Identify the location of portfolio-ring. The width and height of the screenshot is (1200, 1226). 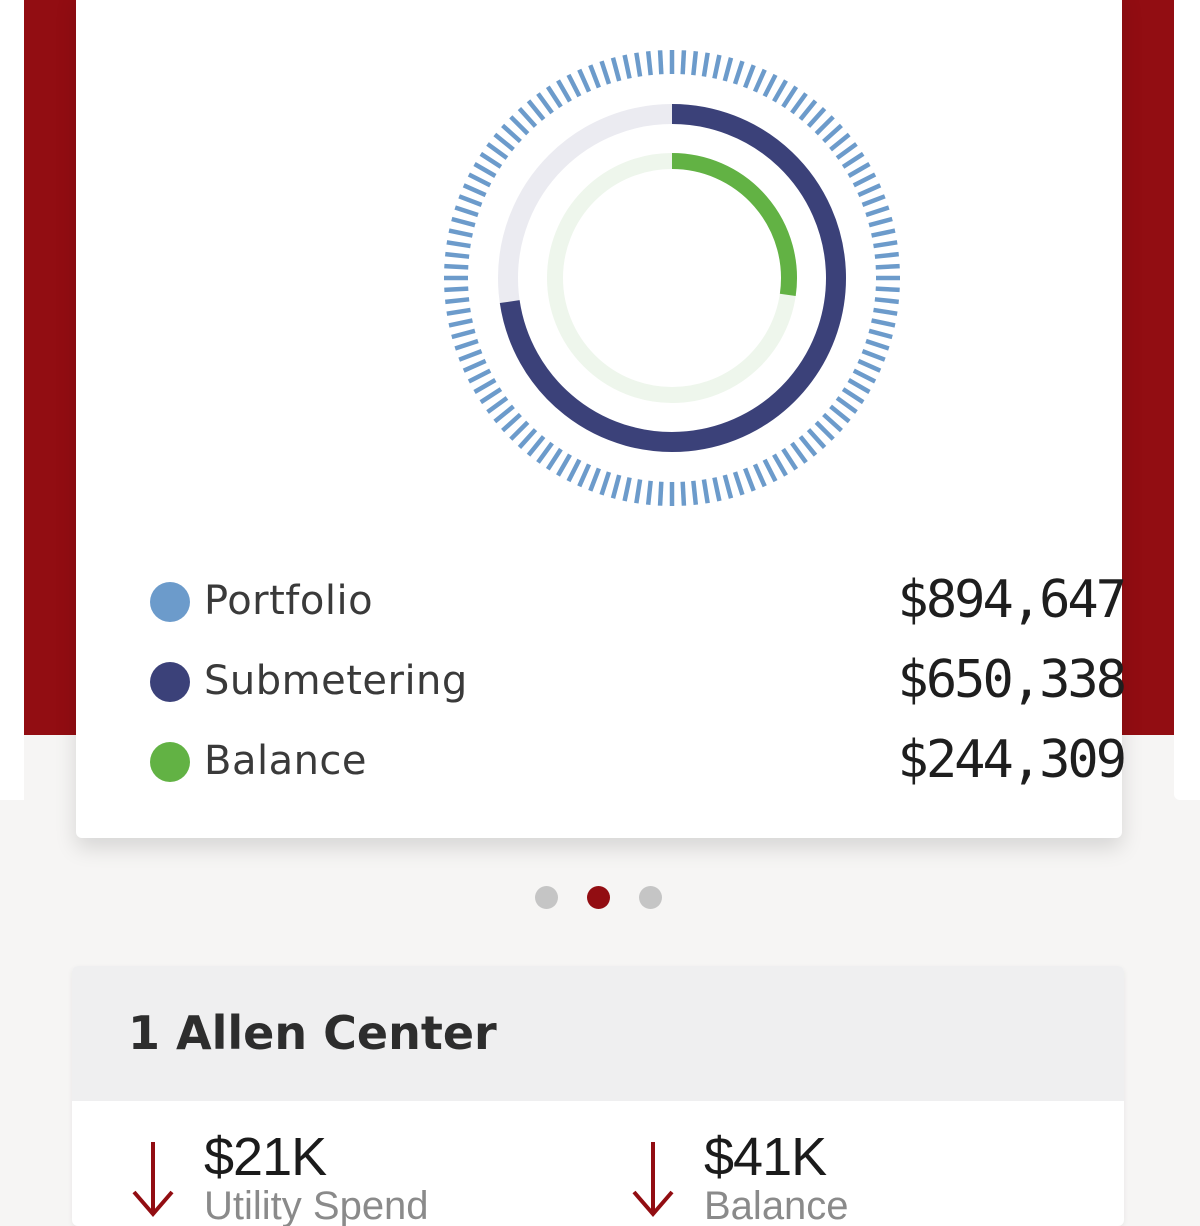
(672, 278).